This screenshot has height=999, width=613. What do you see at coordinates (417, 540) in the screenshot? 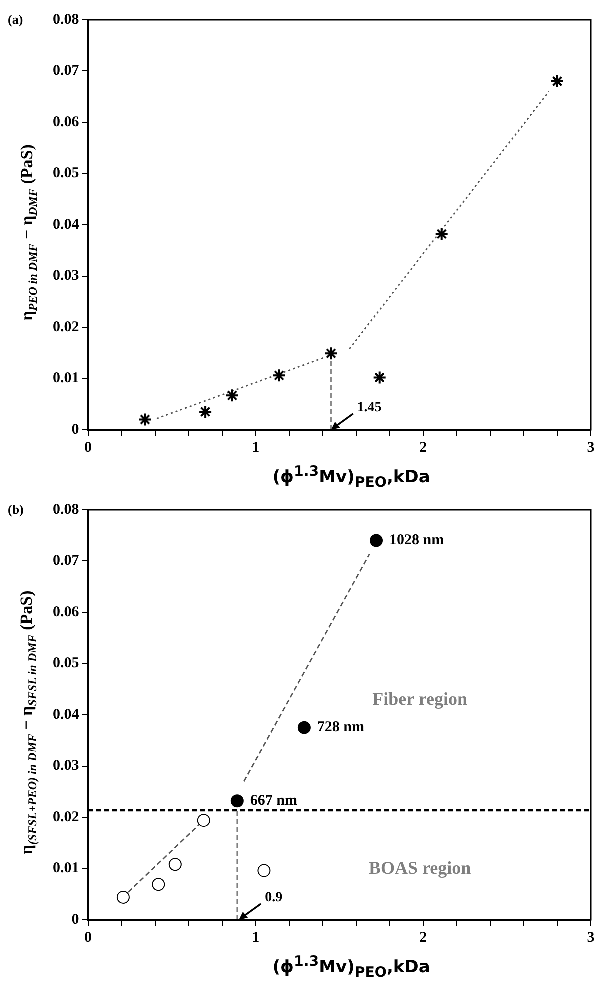
I see `annotation: 1028 nm` at bounding box center [417, 540].